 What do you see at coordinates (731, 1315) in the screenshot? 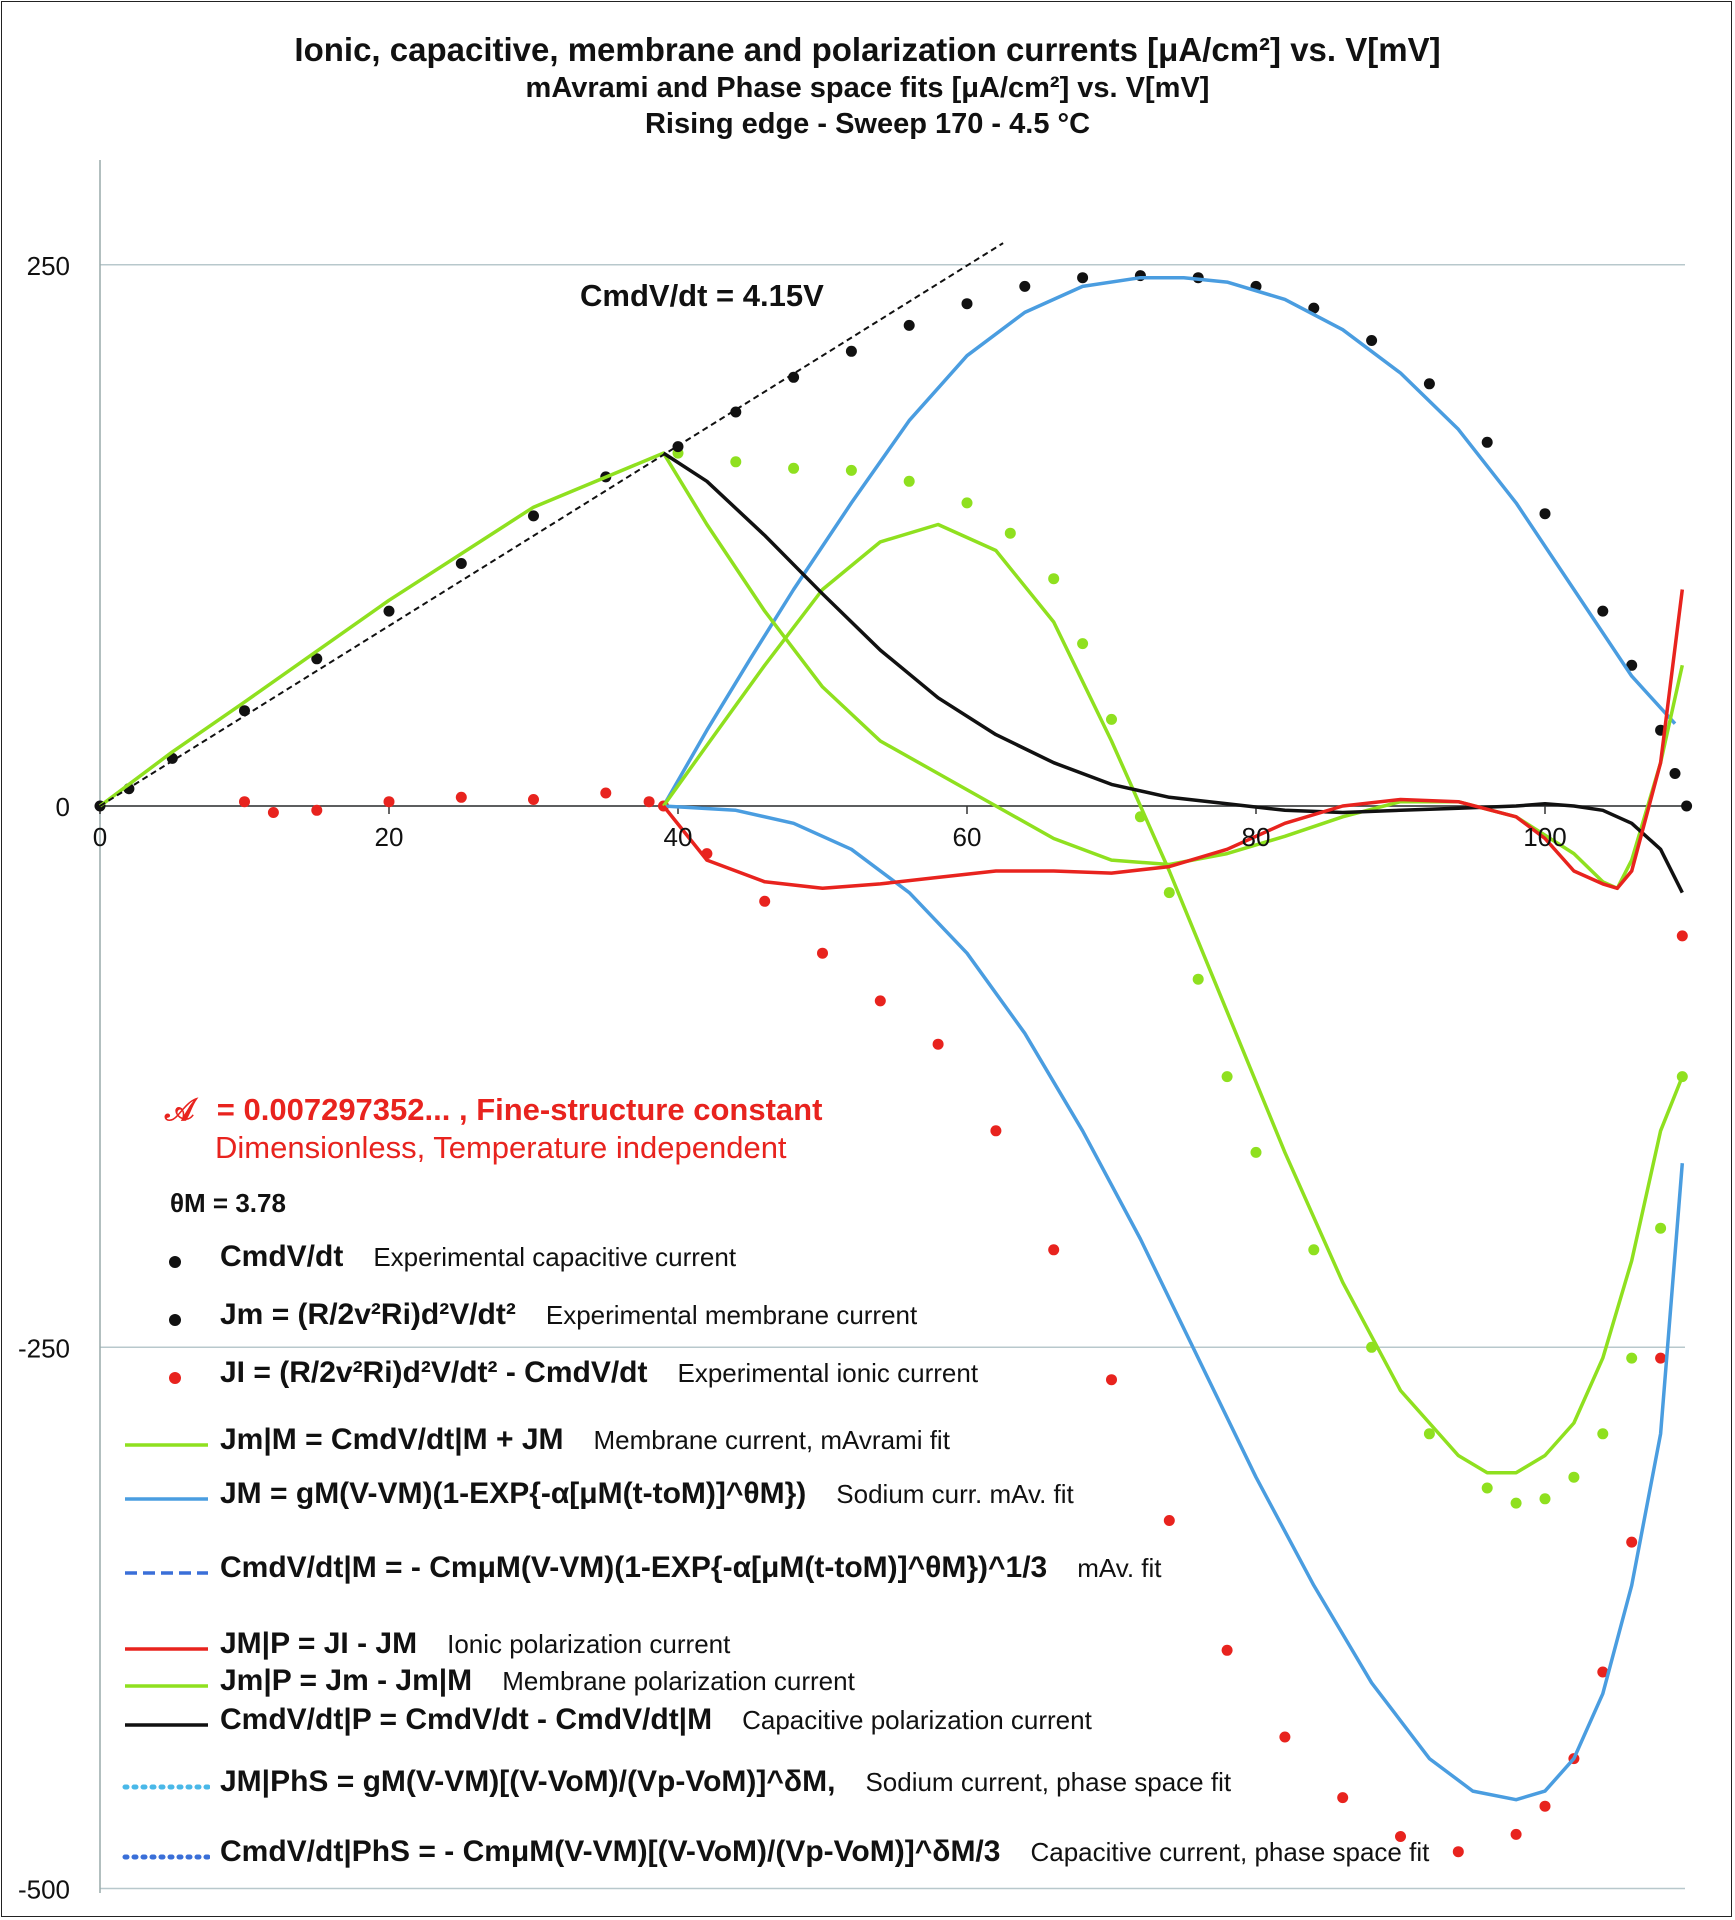
I see `legend-description: Experimental membrane current` at bounding box center [731, 1315].